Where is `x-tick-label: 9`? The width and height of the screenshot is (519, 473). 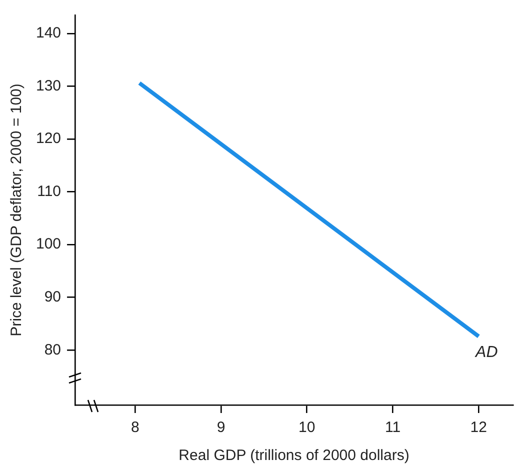 x-tick-label: 9 is located at coordinates (221, 427).